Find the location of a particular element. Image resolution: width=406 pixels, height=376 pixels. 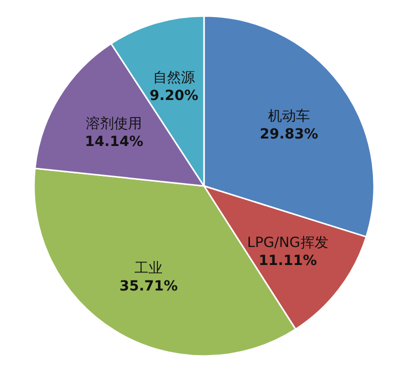

slice-label: 工业 is located at coordinates (148, 268).